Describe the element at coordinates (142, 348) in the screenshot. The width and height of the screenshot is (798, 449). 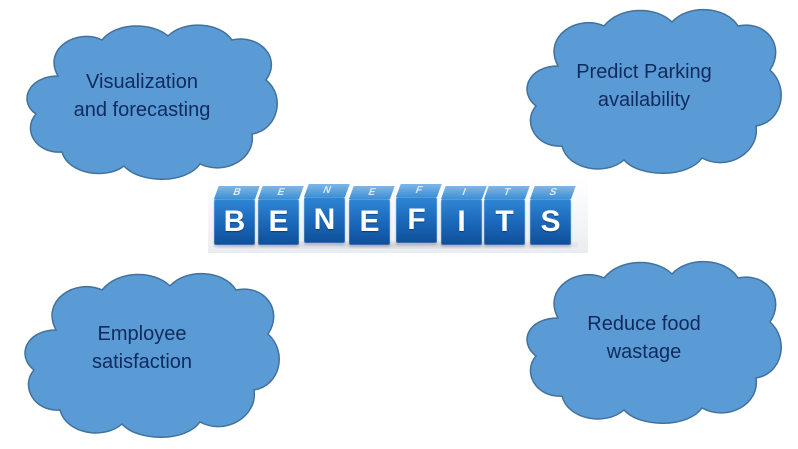
I see `cloud-label: Employee satisfaction` at that location.